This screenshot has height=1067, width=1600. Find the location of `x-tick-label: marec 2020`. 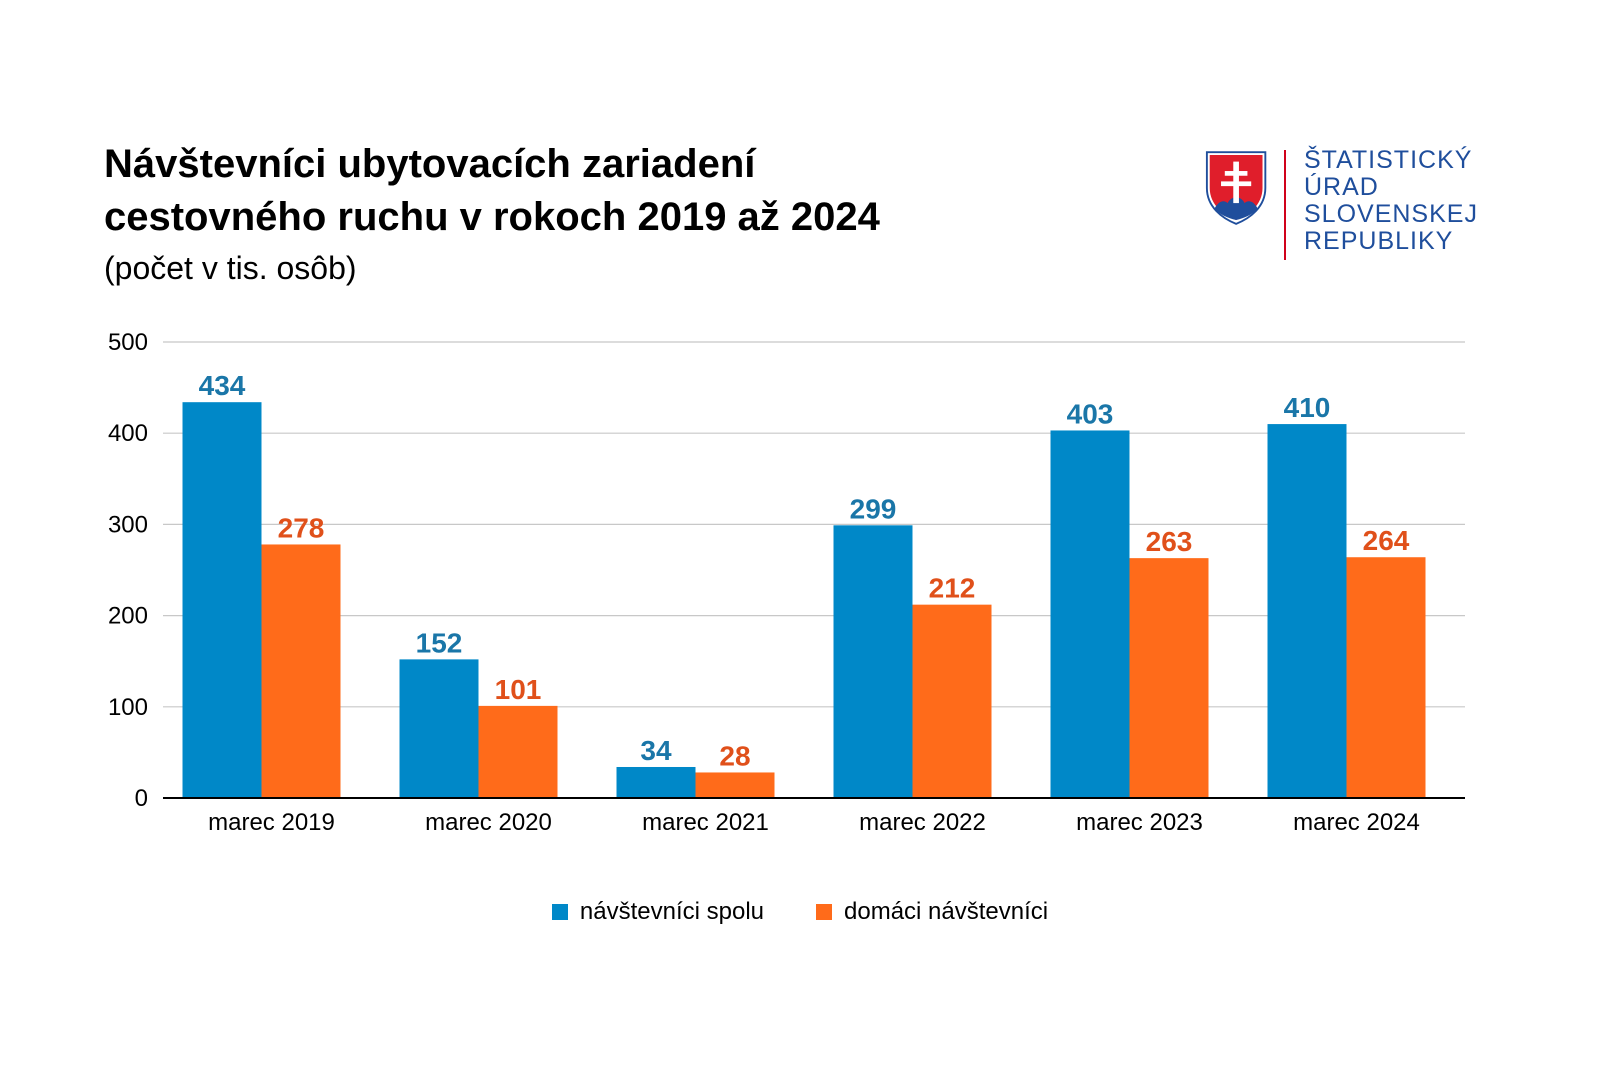

x-tick-label: marec 2020 is located at coordinates (488, 822).